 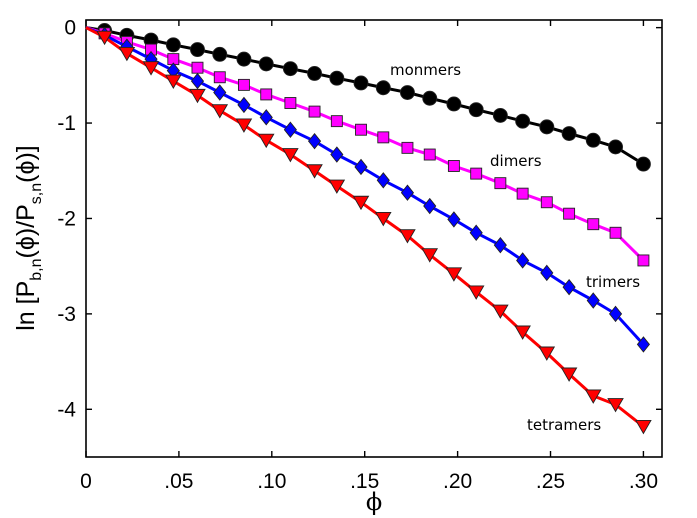 What do you see at coordinates (516, 161) in the screenshot?
I see `series-label-dimers: dimers` at bounding box center [516, 161].